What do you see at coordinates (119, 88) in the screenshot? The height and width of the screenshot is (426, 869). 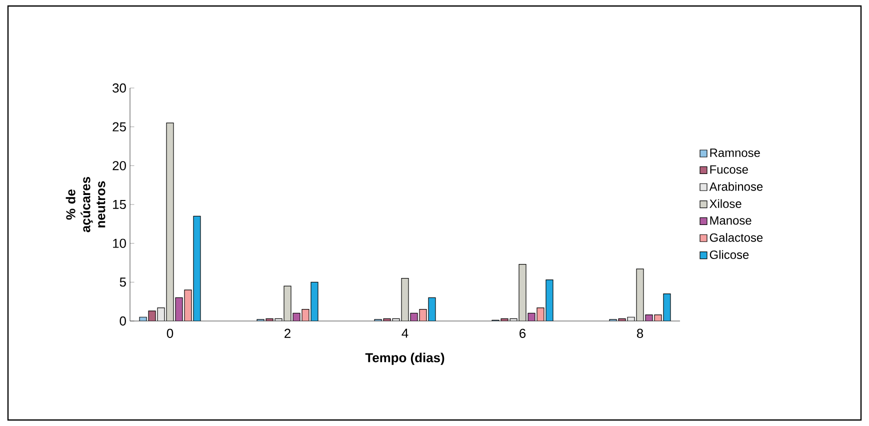 I see `y-tick-label: 30` at bounding box center [119, 88].